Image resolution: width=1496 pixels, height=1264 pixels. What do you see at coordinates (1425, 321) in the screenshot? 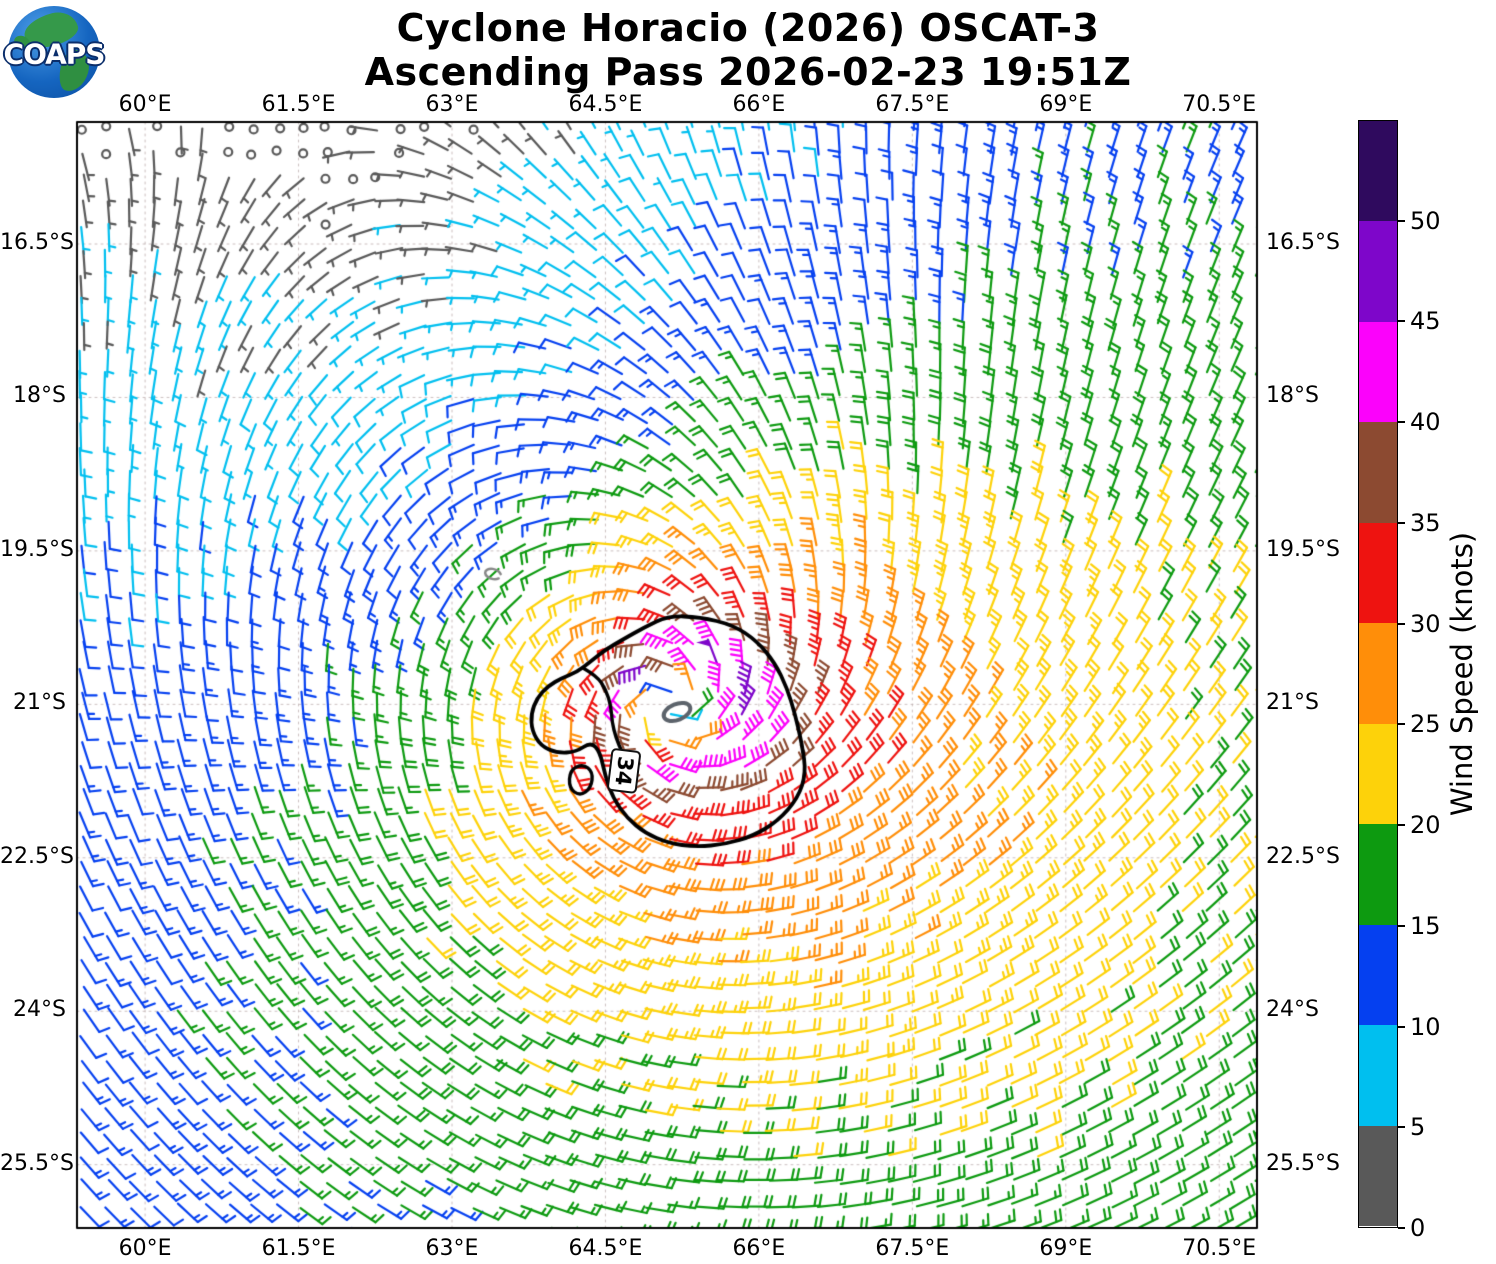
I see `colorbar-tick-label: 45` at bounding box center [1425, 321].